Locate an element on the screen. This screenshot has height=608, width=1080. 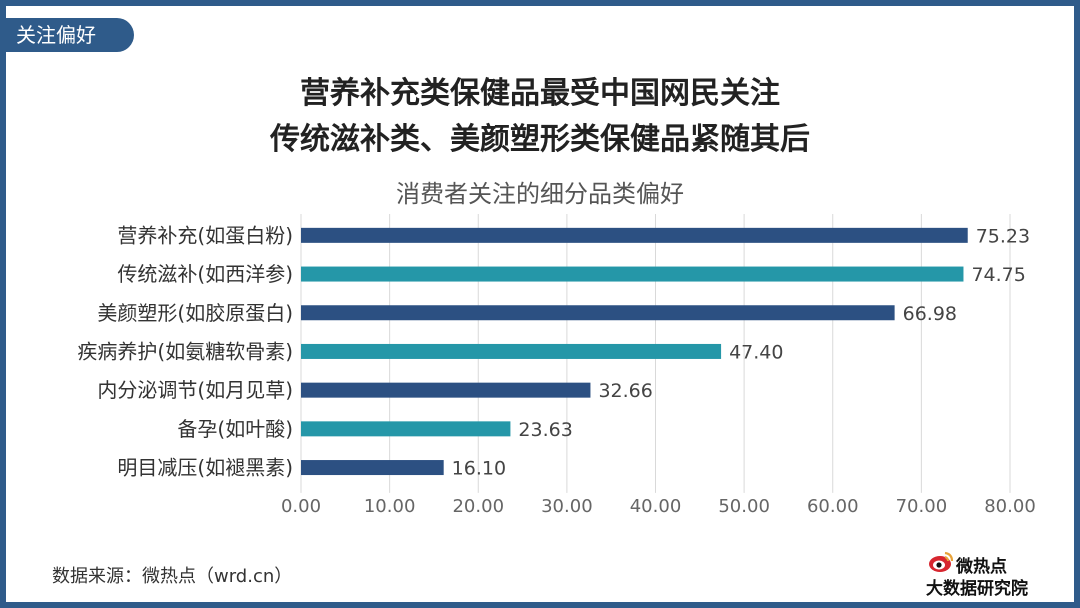
x-tick-label: 80.00 is located at coordinates (1010, 506).